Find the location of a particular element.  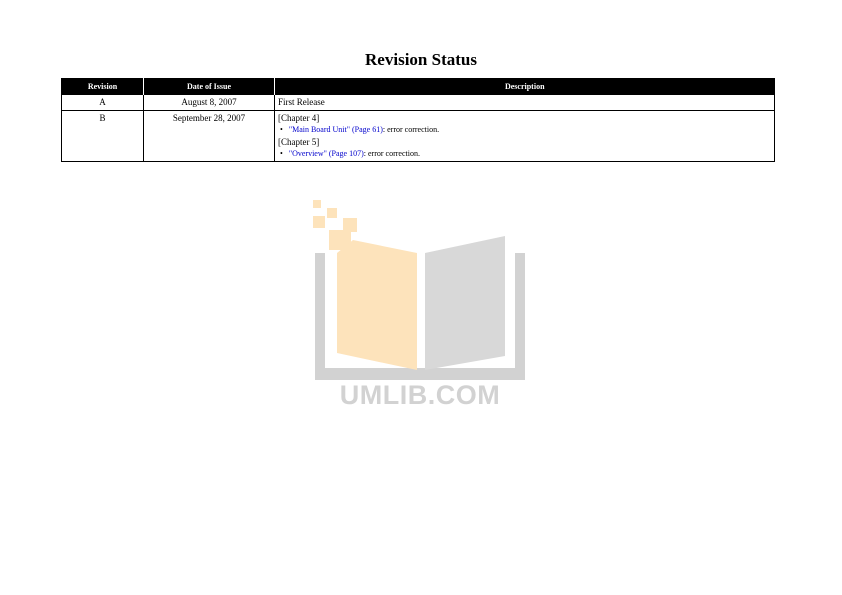

page-title: Revision Status is located at coordinates (421, 59).